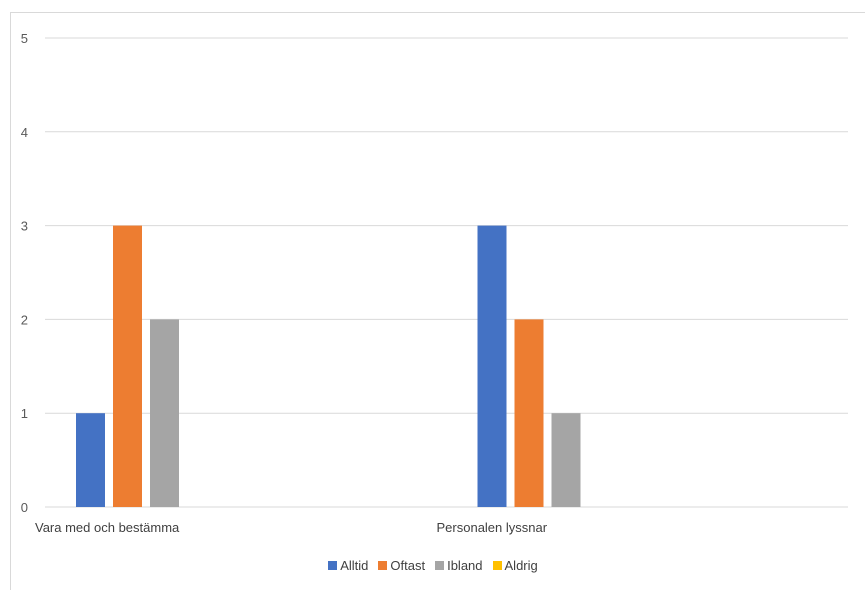 The height and width of the screenshot is (591, 866). Describe the element at coordinates (107, 527) in the screenshot. I see `x-category-label: Vara med och bestämma` at that location.